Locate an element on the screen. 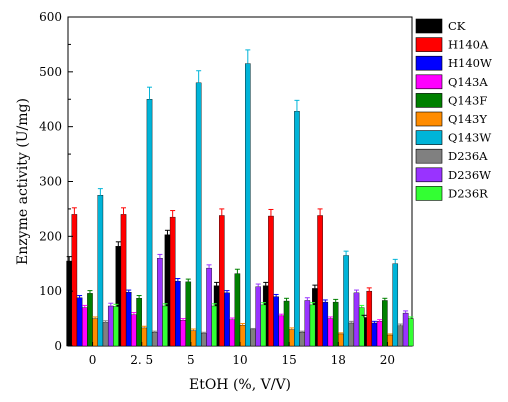 This screenshot has width=508, height=402. legend-swatch-q143a is located at coordinates (429, 82).